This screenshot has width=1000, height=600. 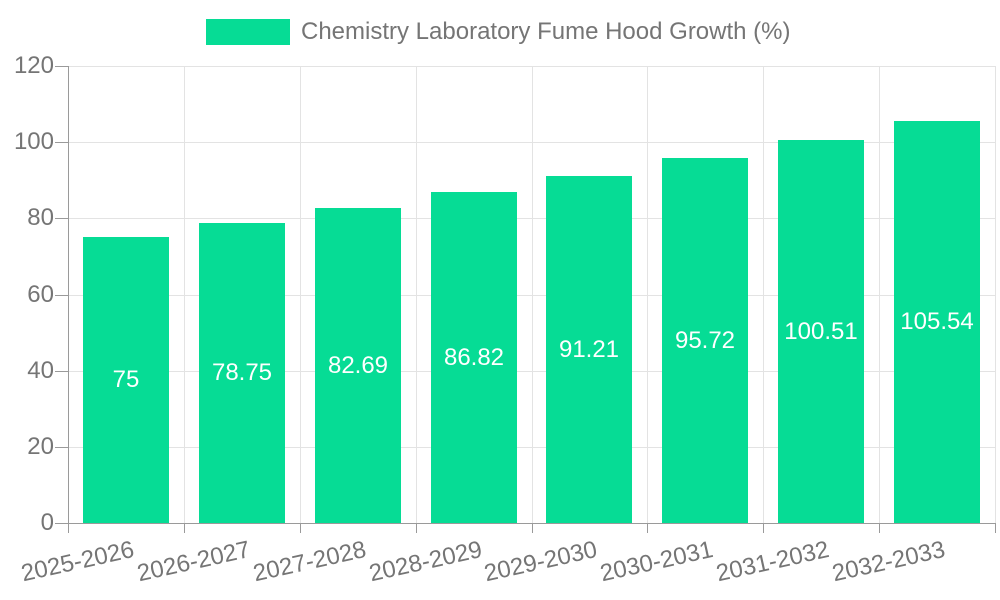 I want to click on y-tick-label: 100, so click(x=33, y=141).